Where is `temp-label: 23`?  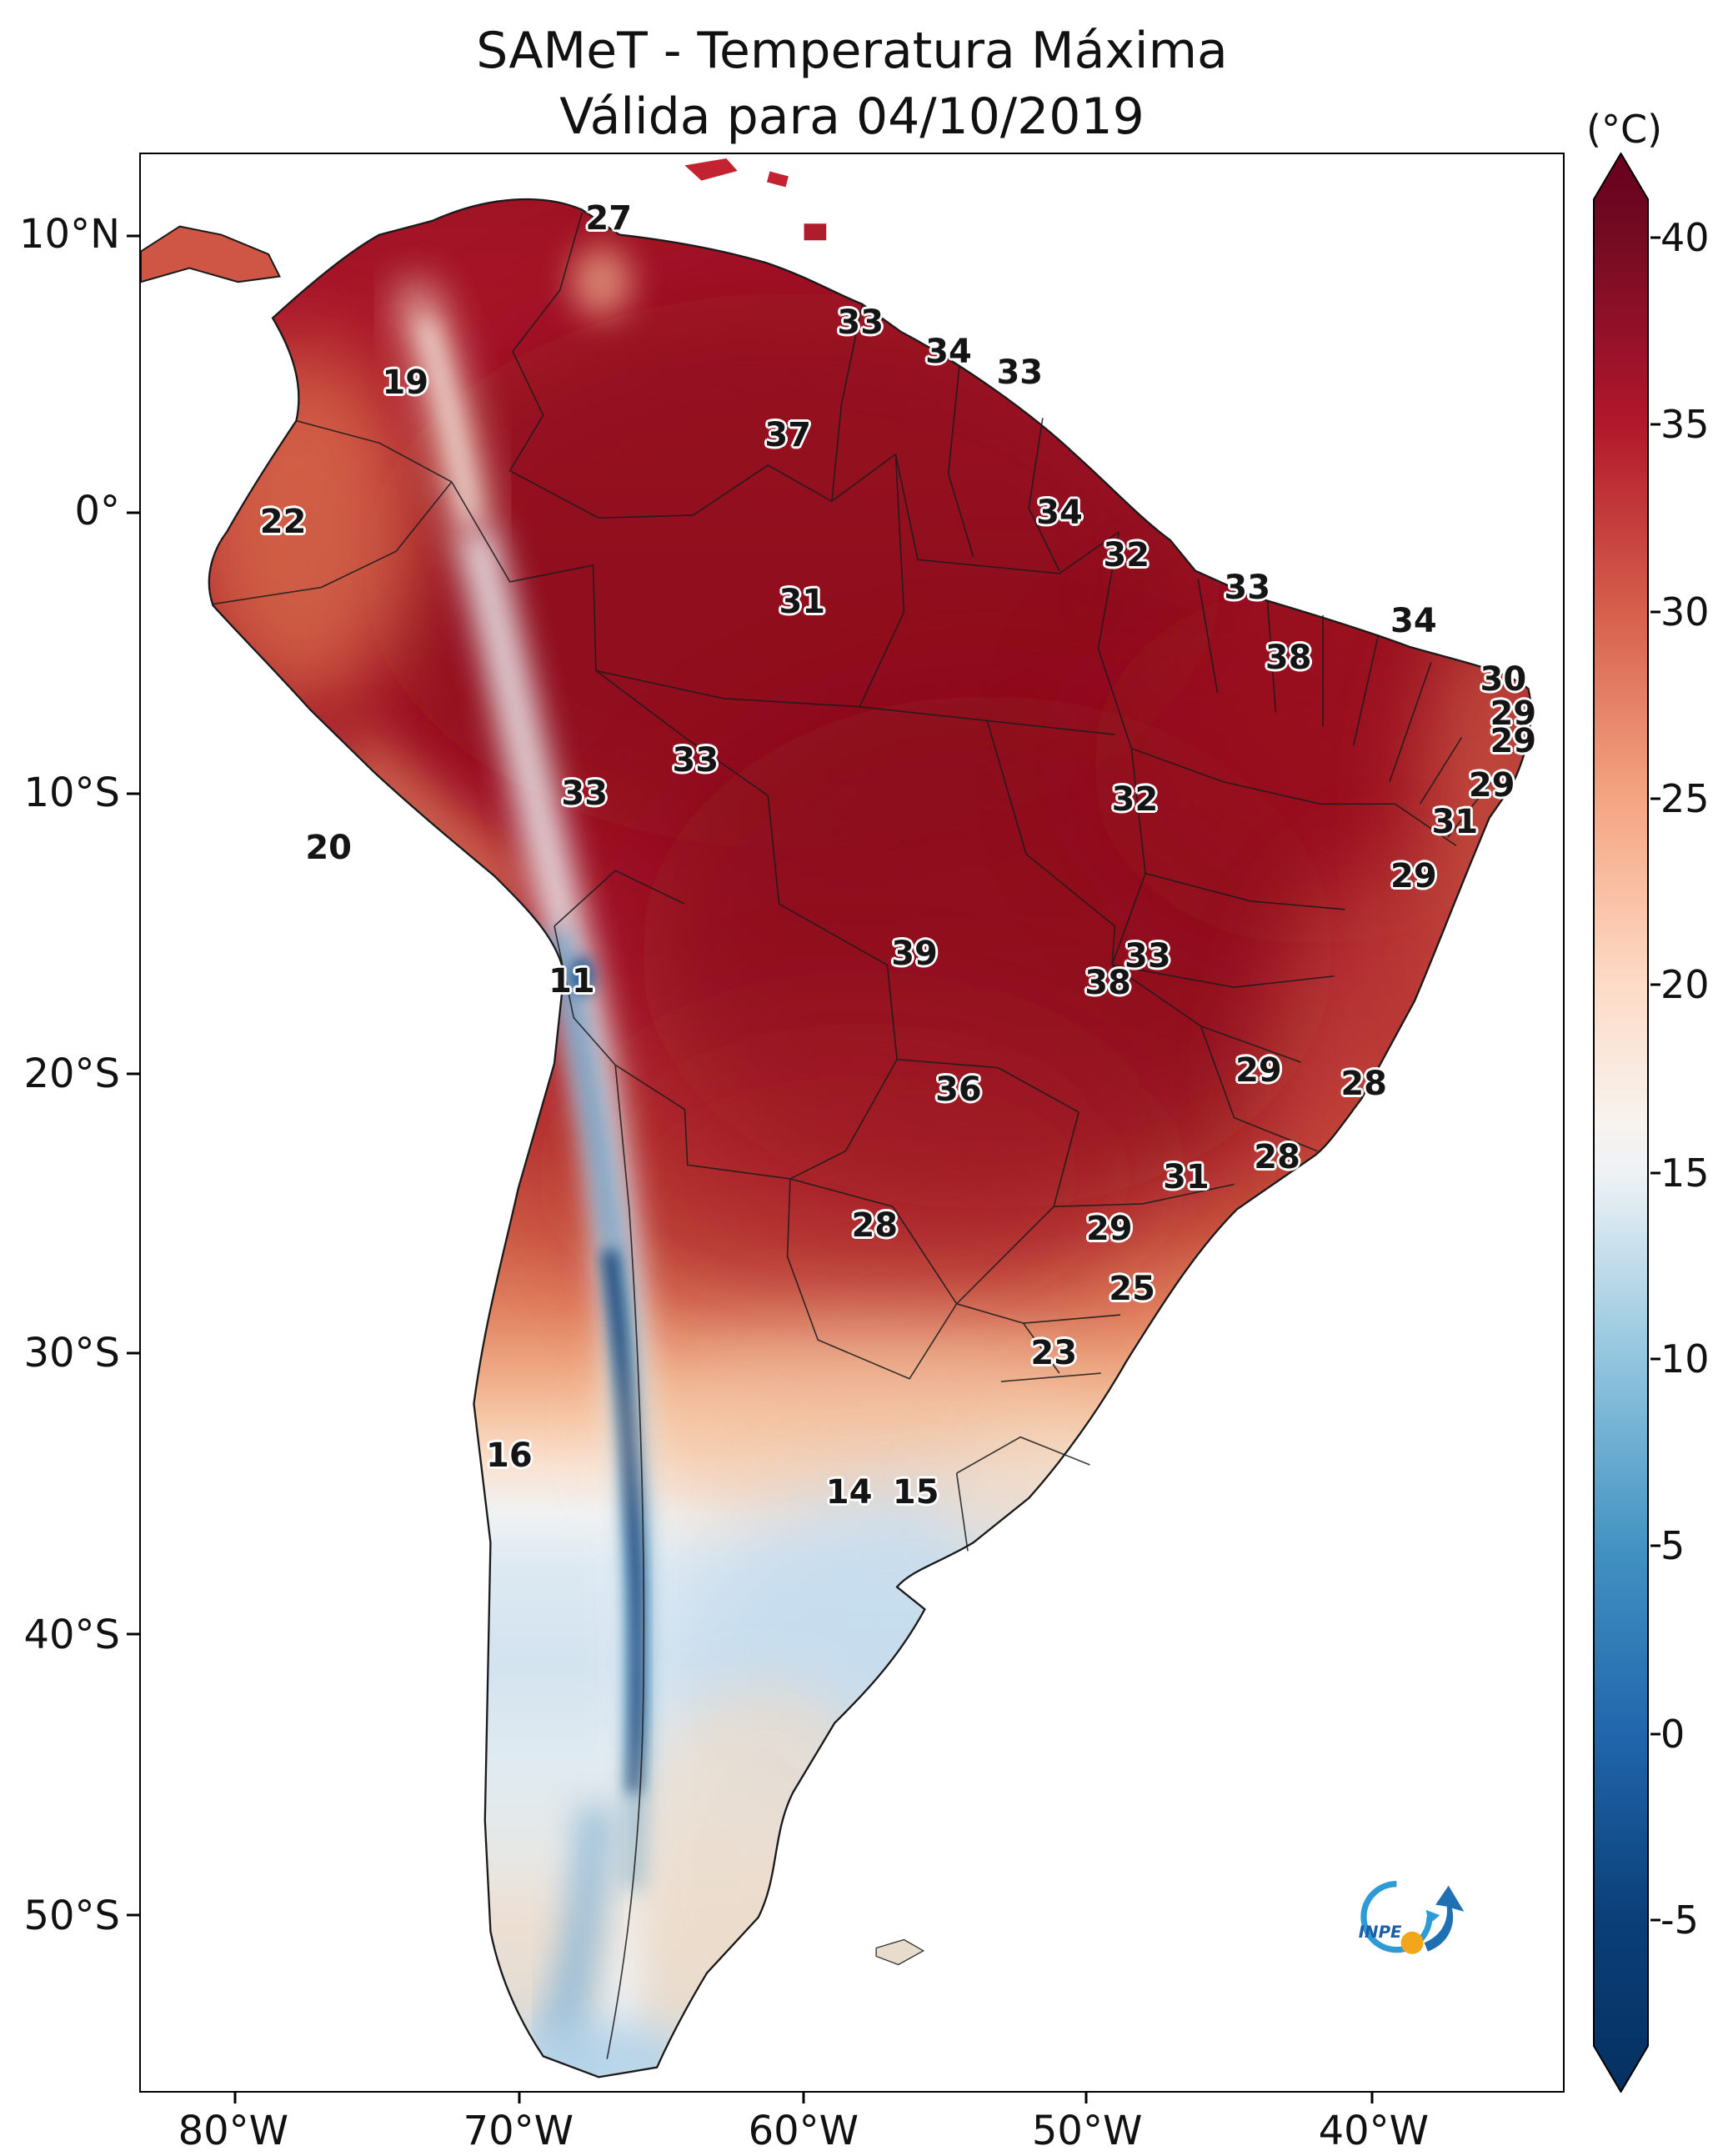
temp-label: 23 is located at coordinates (1054, 1352).